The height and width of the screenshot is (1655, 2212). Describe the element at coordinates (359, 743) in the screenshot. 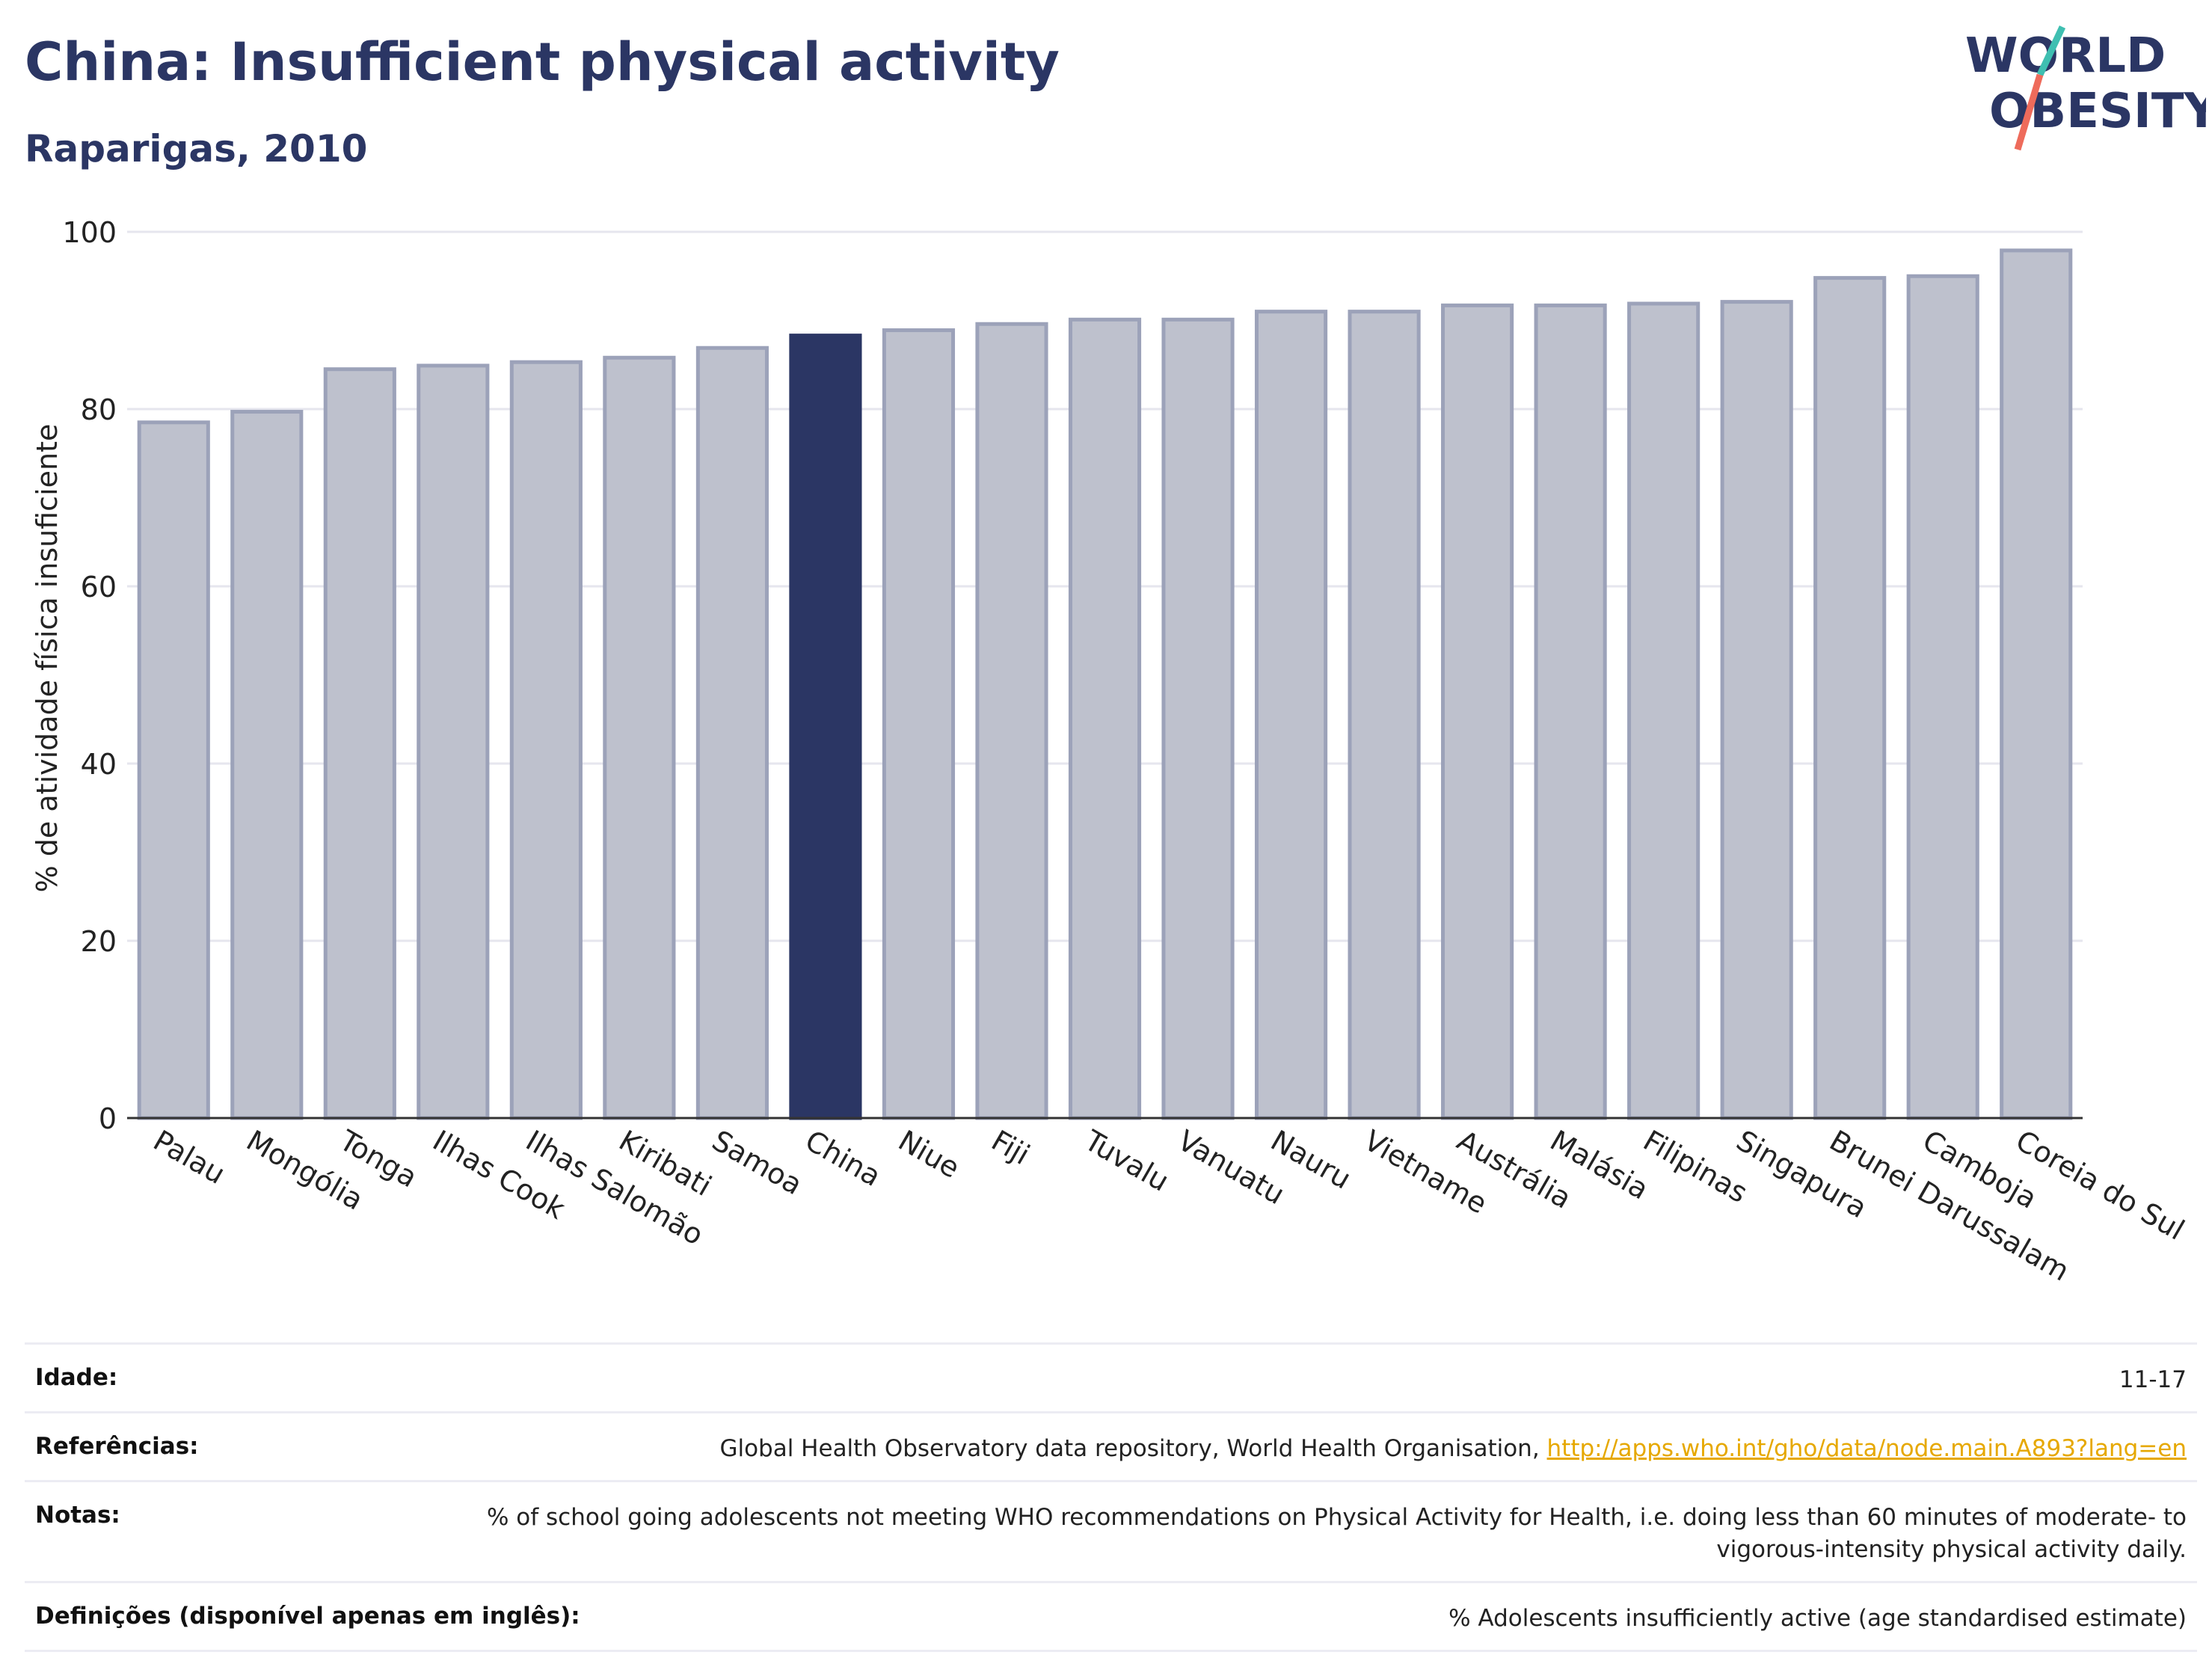

I see `bar-tonga` at that location.